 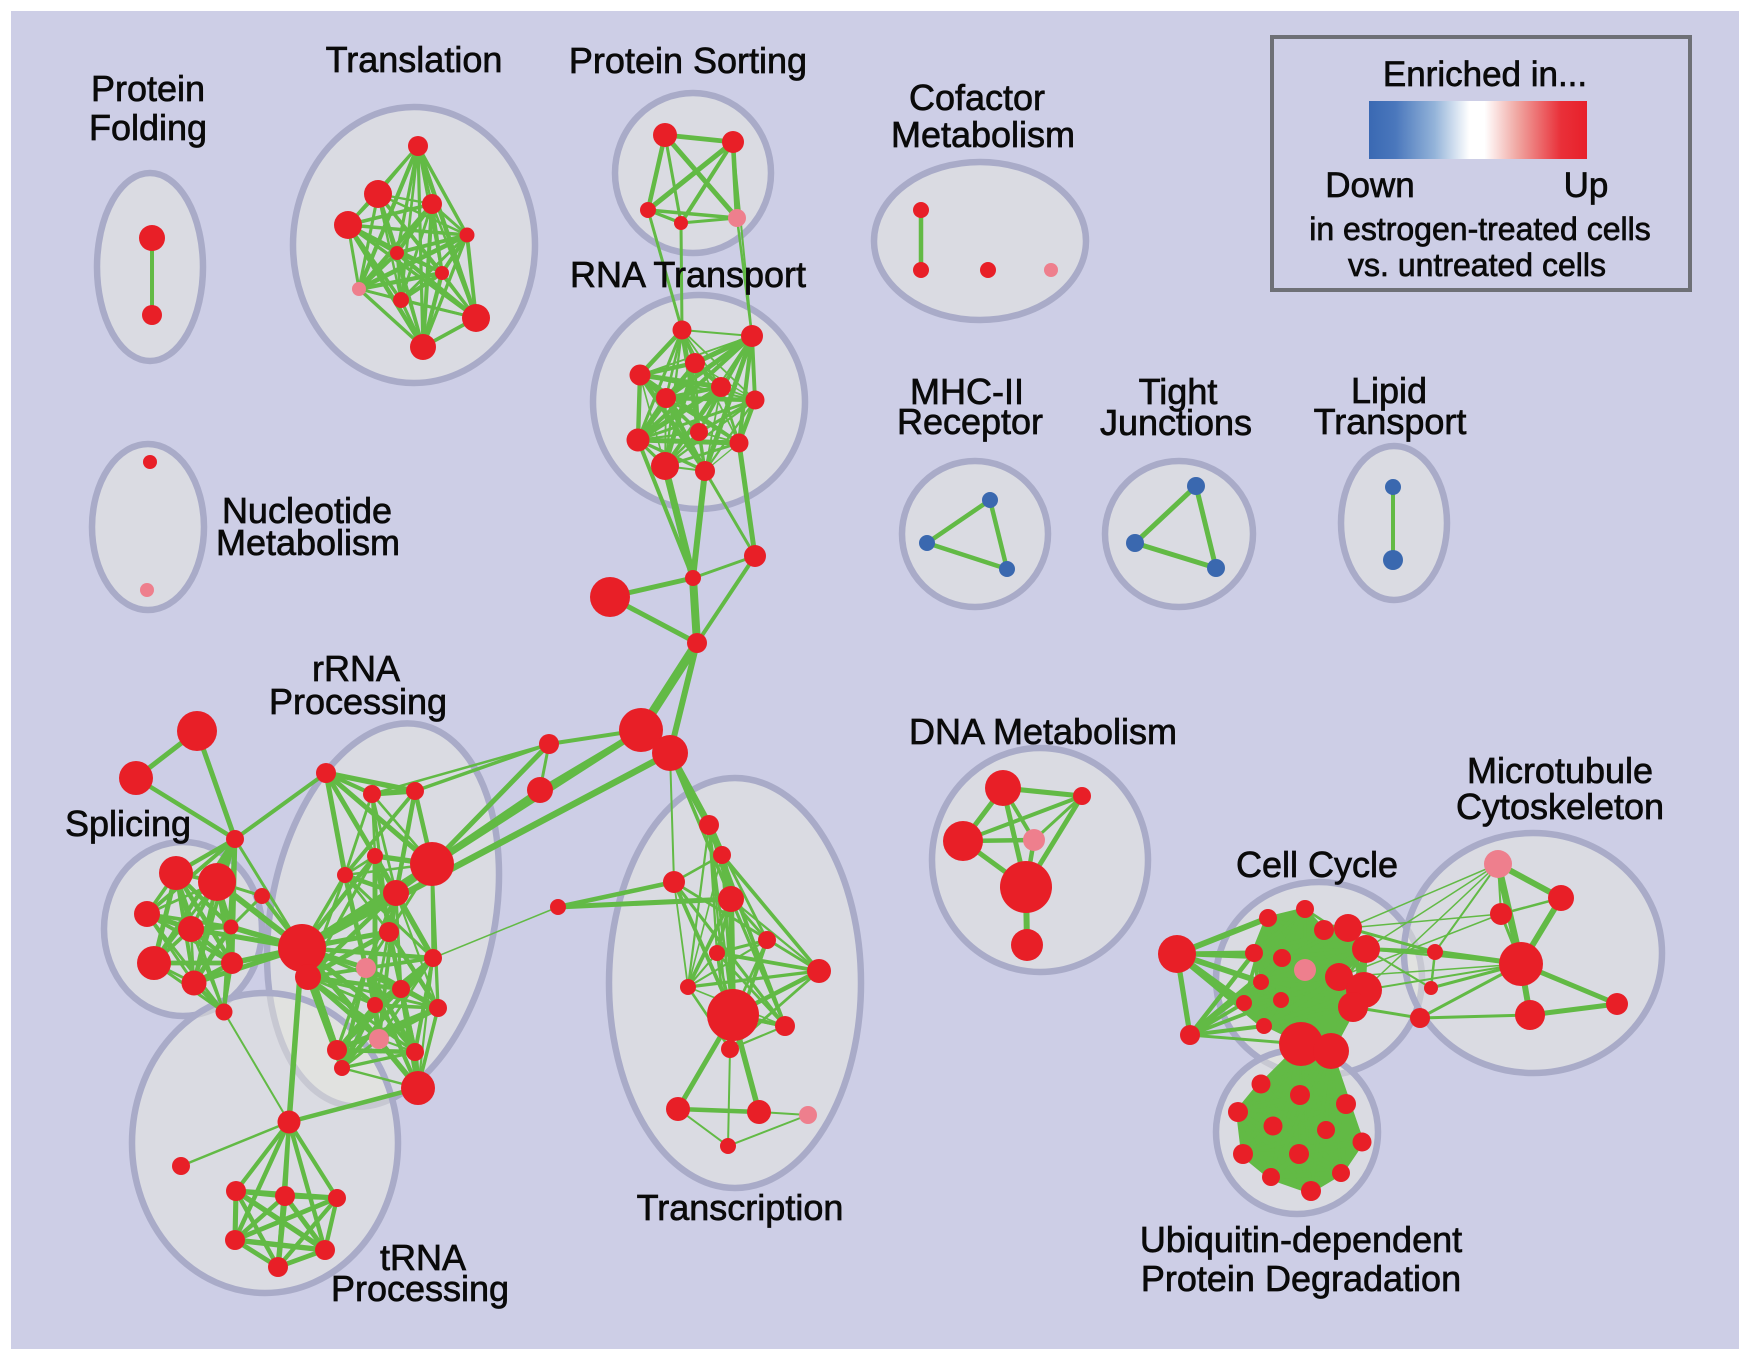 What do you see at coordinates (1560, 806) in the screenshot?
I see `svg-text: Cytoskeleton` at bounding box center [1560, 806].